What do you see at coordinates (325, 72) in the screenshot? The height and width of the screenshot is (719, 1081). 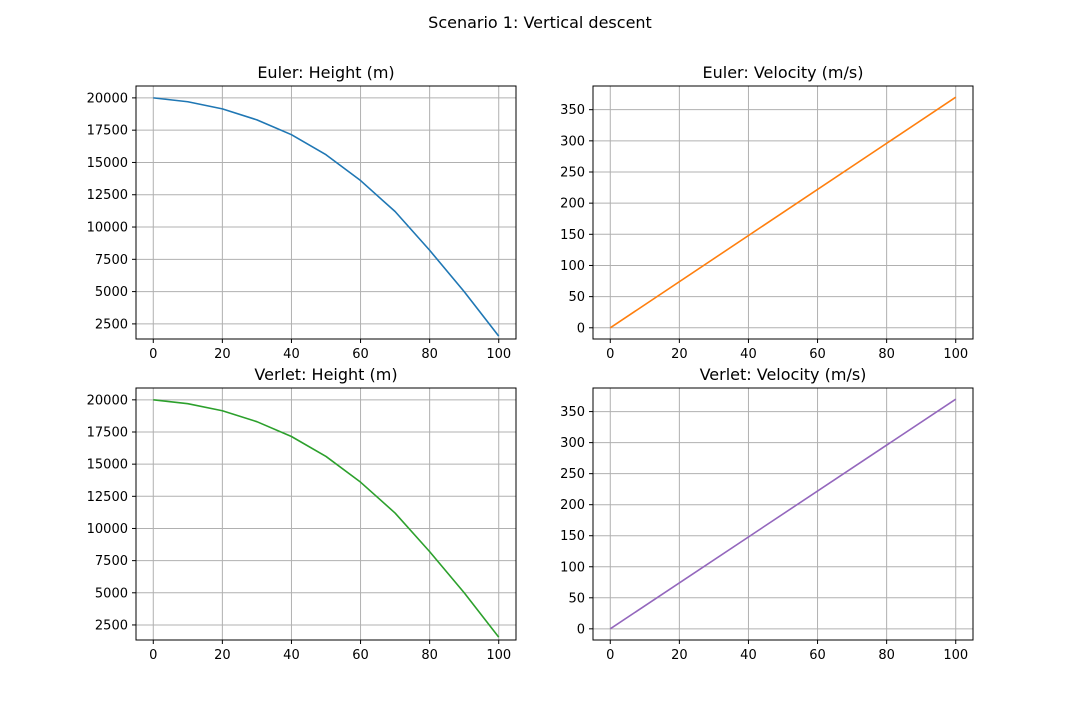 I see `chart-title: Euler: Height (m)` at bounding box center [325, 72].